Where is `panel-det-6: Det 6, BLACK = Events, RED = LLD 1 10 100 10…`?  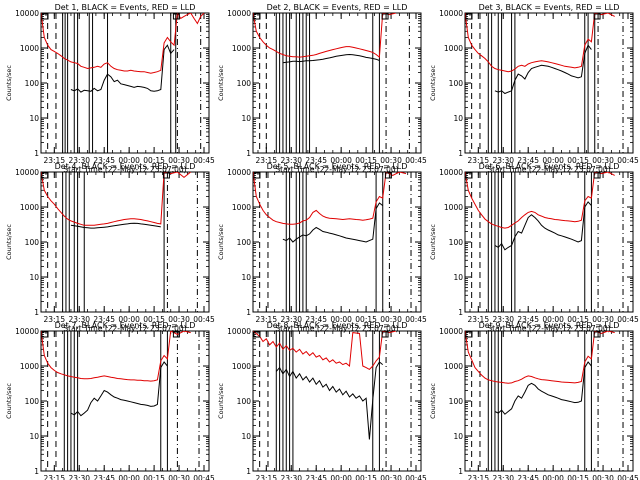 panel-det-6: Det 6, BLACK = Events, RED = LLD 1 10 100 10… is located at coordinates (534, 247).